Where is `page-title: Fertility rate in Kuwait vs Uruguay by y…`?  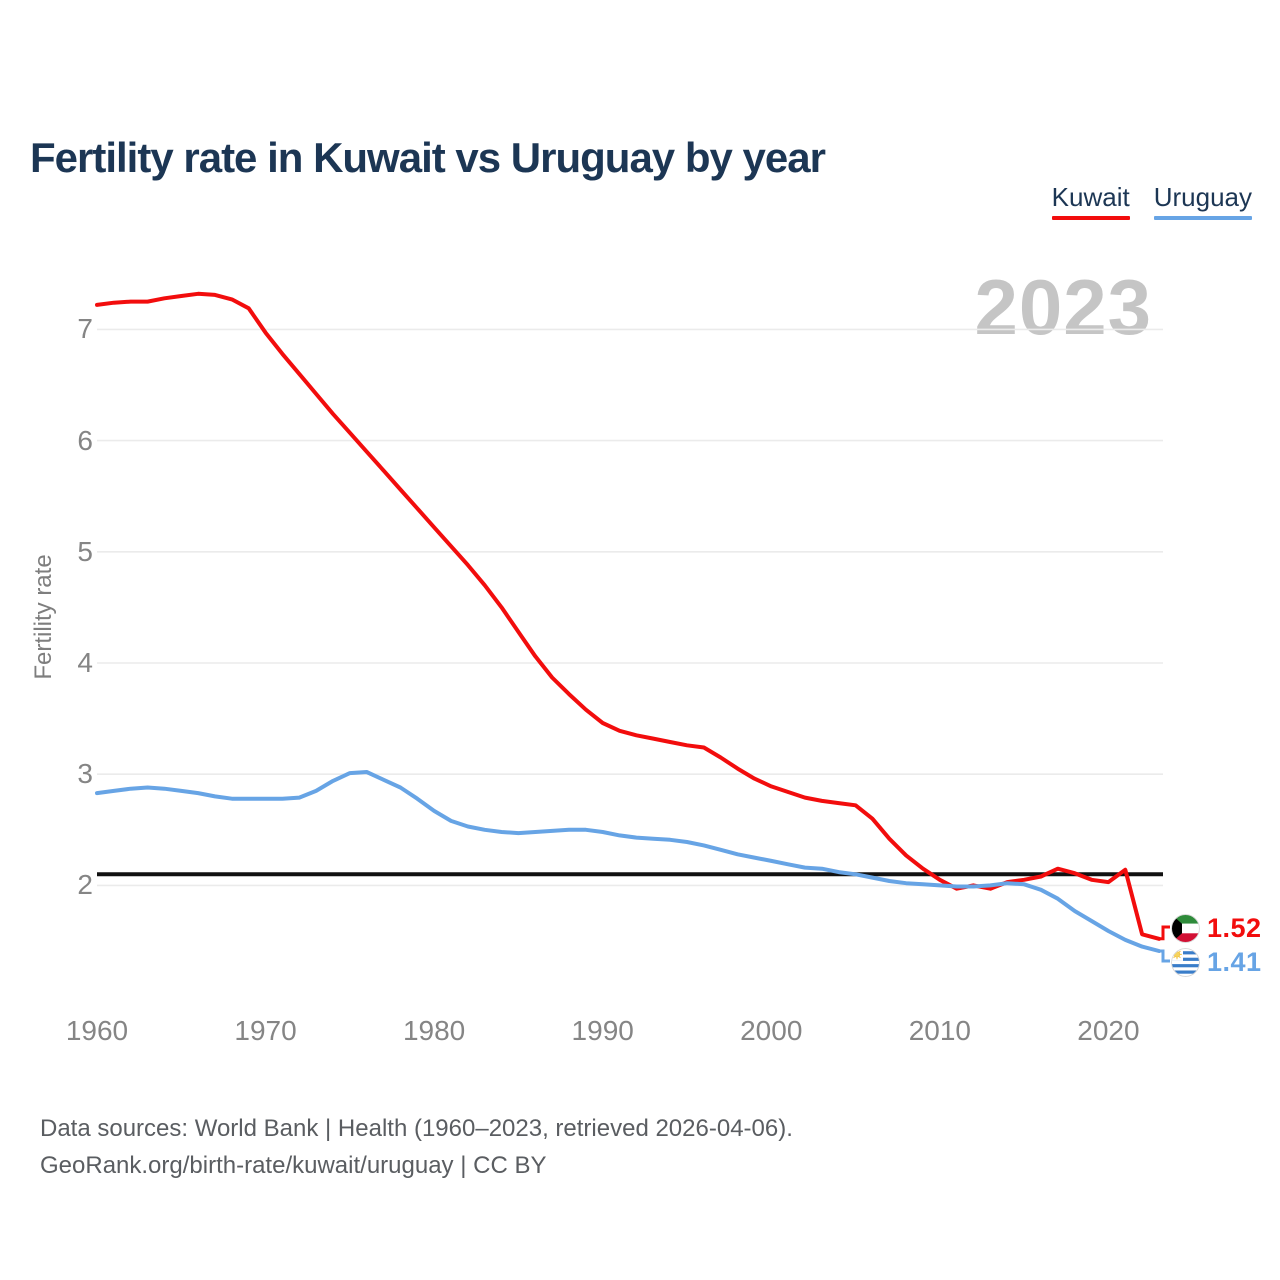
page-title: Fertility rate in Kuwait vs Uruguay by y… is located at coordinates (428, 158).